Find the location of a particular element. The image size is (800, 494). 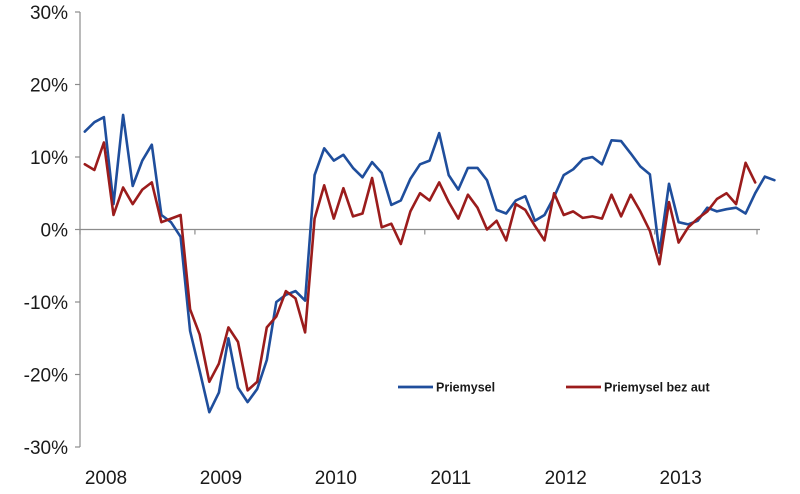

y-tick-label: 30% is located at coordinates (49, 13).